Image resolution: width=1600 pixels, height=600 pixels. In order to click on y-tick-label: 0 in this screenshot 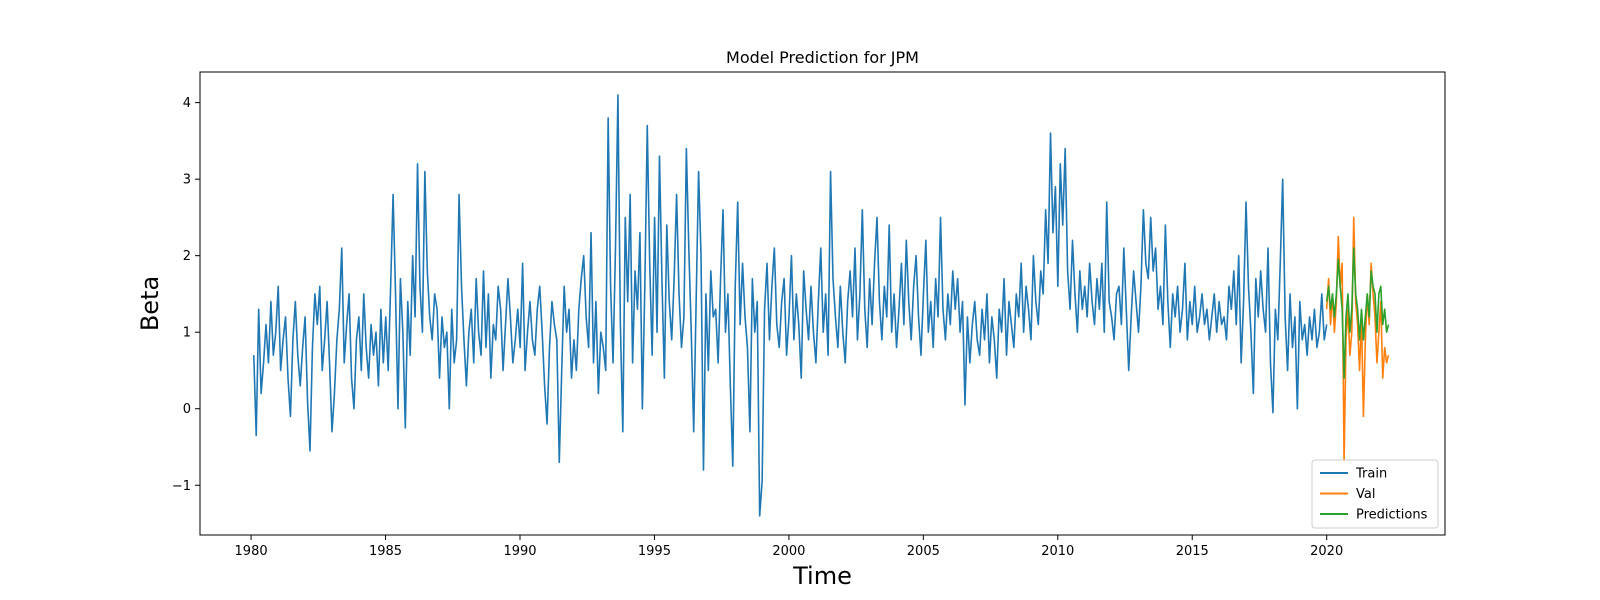, I will do `click(187, 409)`.